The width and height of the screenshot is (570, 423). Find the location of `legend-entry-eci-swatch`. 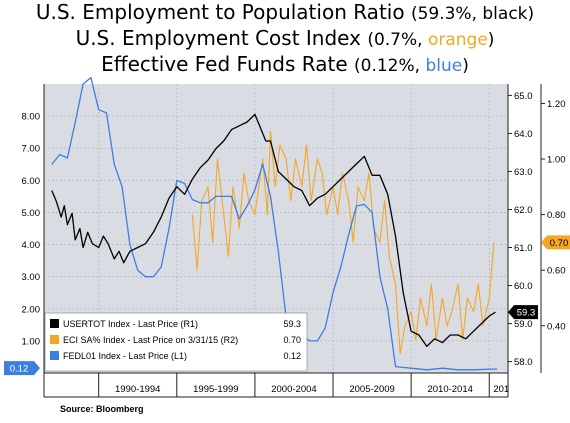

legend-entry-eci-swatch is located at coordinates (54, 339).